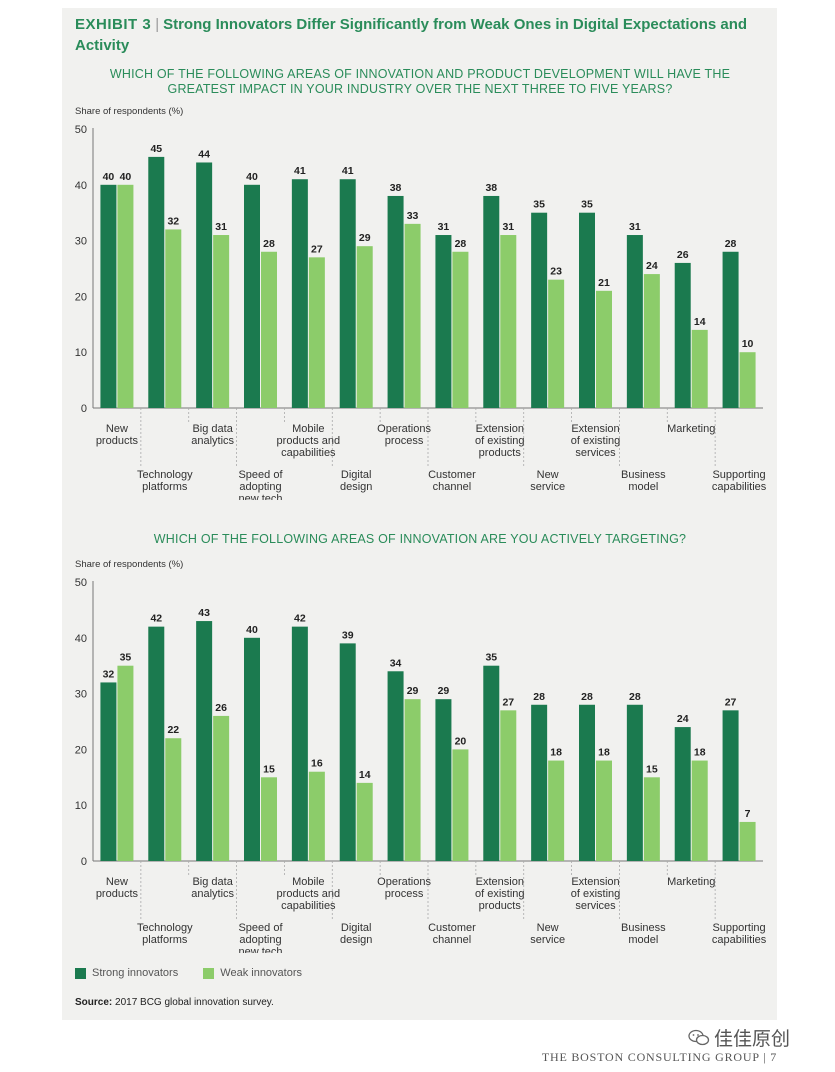 The height and width of the screenshot is (1072, 835). Describe the element at coordinates (81, 806) in the screenshot. I see `chart2-y-tick-label: 10` at that location.